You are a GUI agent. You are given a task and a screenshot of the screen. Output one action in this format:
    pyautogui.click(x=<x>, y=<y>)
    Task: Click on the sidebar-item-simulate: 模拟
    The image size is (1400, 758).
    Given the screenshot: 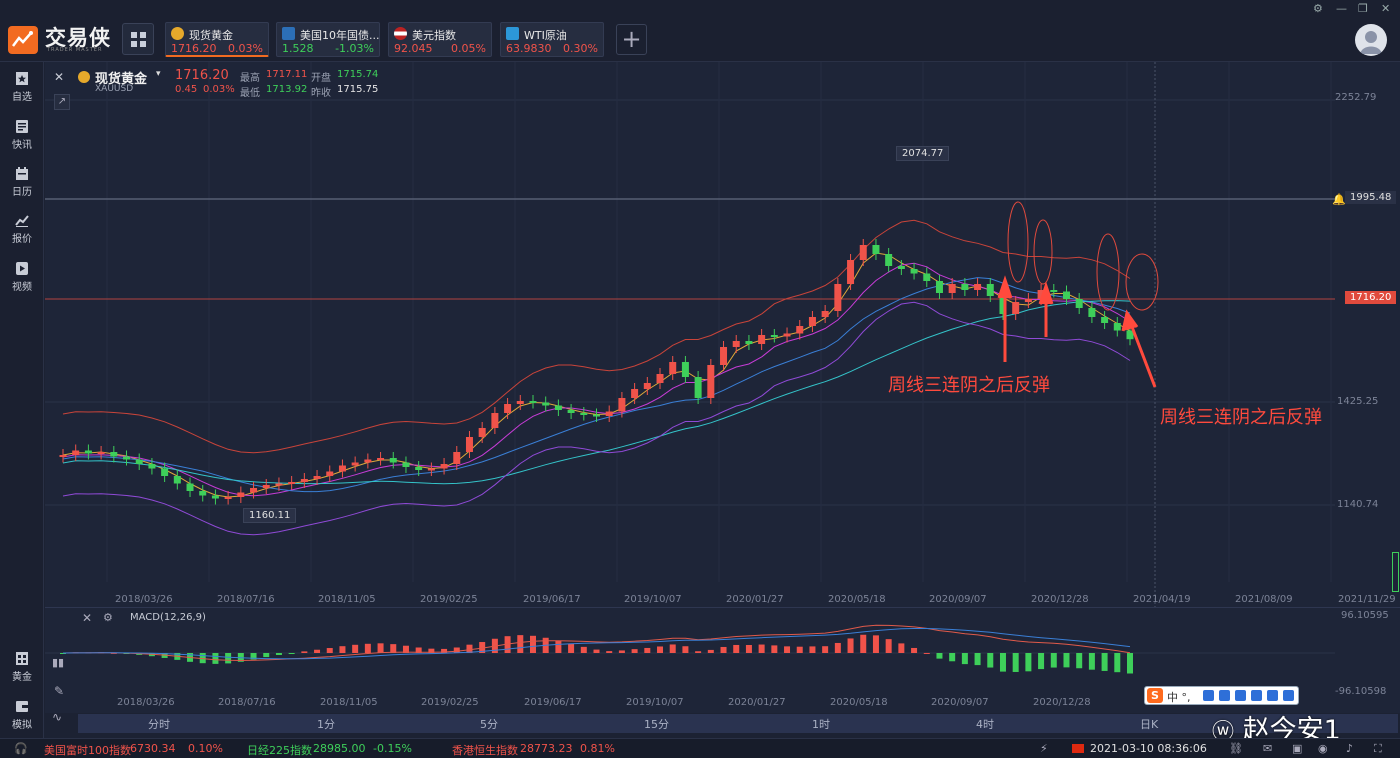 What is the action you would take?
    pyautogui.click(x=22, y=715)
    